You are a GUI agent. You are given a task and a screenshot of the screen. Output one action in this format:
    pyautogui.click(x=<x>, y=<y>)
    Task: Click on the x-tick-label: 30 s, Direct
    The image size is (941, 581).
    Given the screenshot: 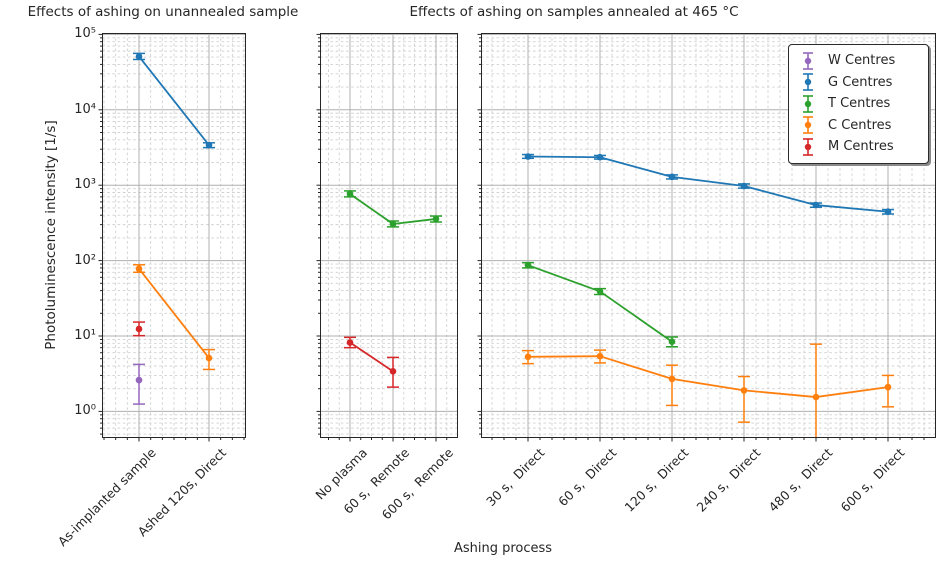 What is the action you would take?
    pyautogui.click(x=515, y=477)
    